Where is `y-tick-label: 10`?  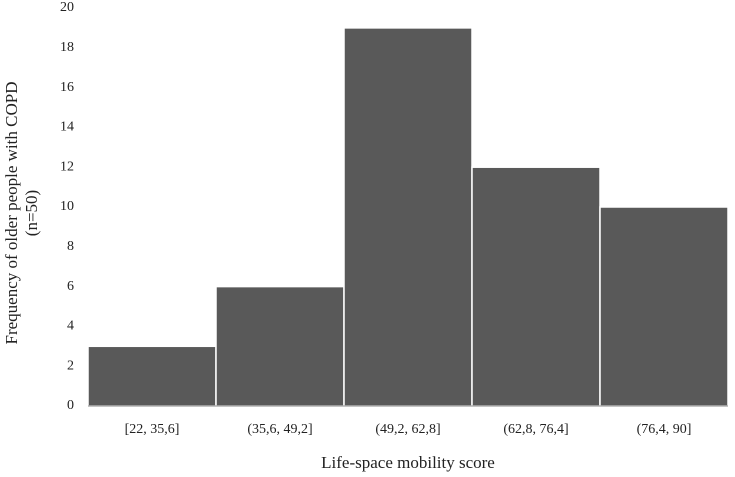 y-tick-label: 10 is located at coordinates (67, 206).